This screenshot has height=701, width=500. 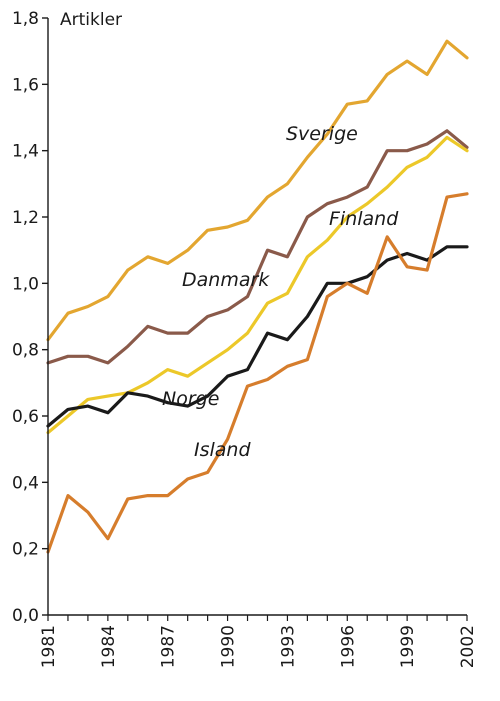 What do you see at coordinates (258, 641) in the screenshot?
I see `x-axis-ticks: 1981 1984 1987 1990 1993 1996 1999 2002` at bounding box center [258, 641].